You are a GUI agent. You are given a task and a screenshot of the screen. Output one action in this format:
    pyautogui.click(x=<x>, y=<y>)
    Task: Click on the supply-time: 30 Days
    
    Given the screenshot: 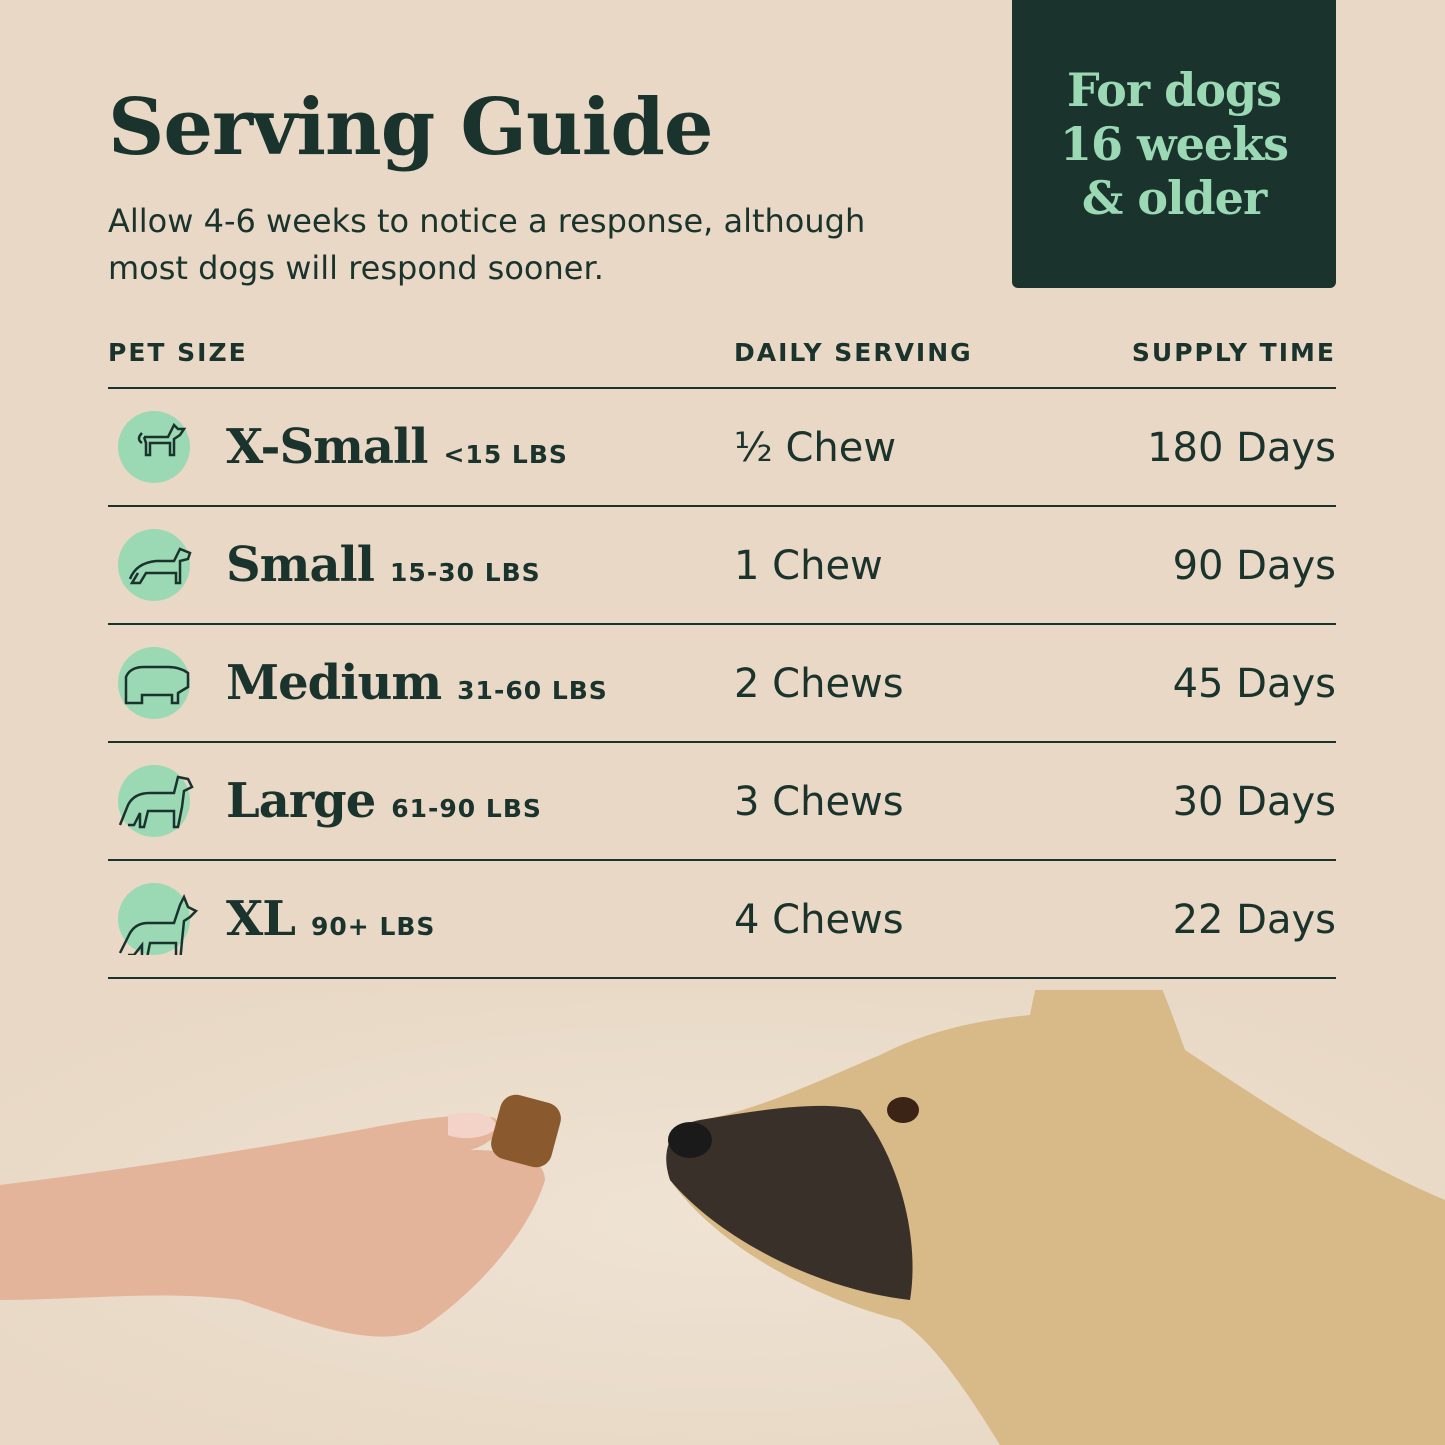 What is the action you would take?
    pyautogui.click(x=1254, y=802)
    